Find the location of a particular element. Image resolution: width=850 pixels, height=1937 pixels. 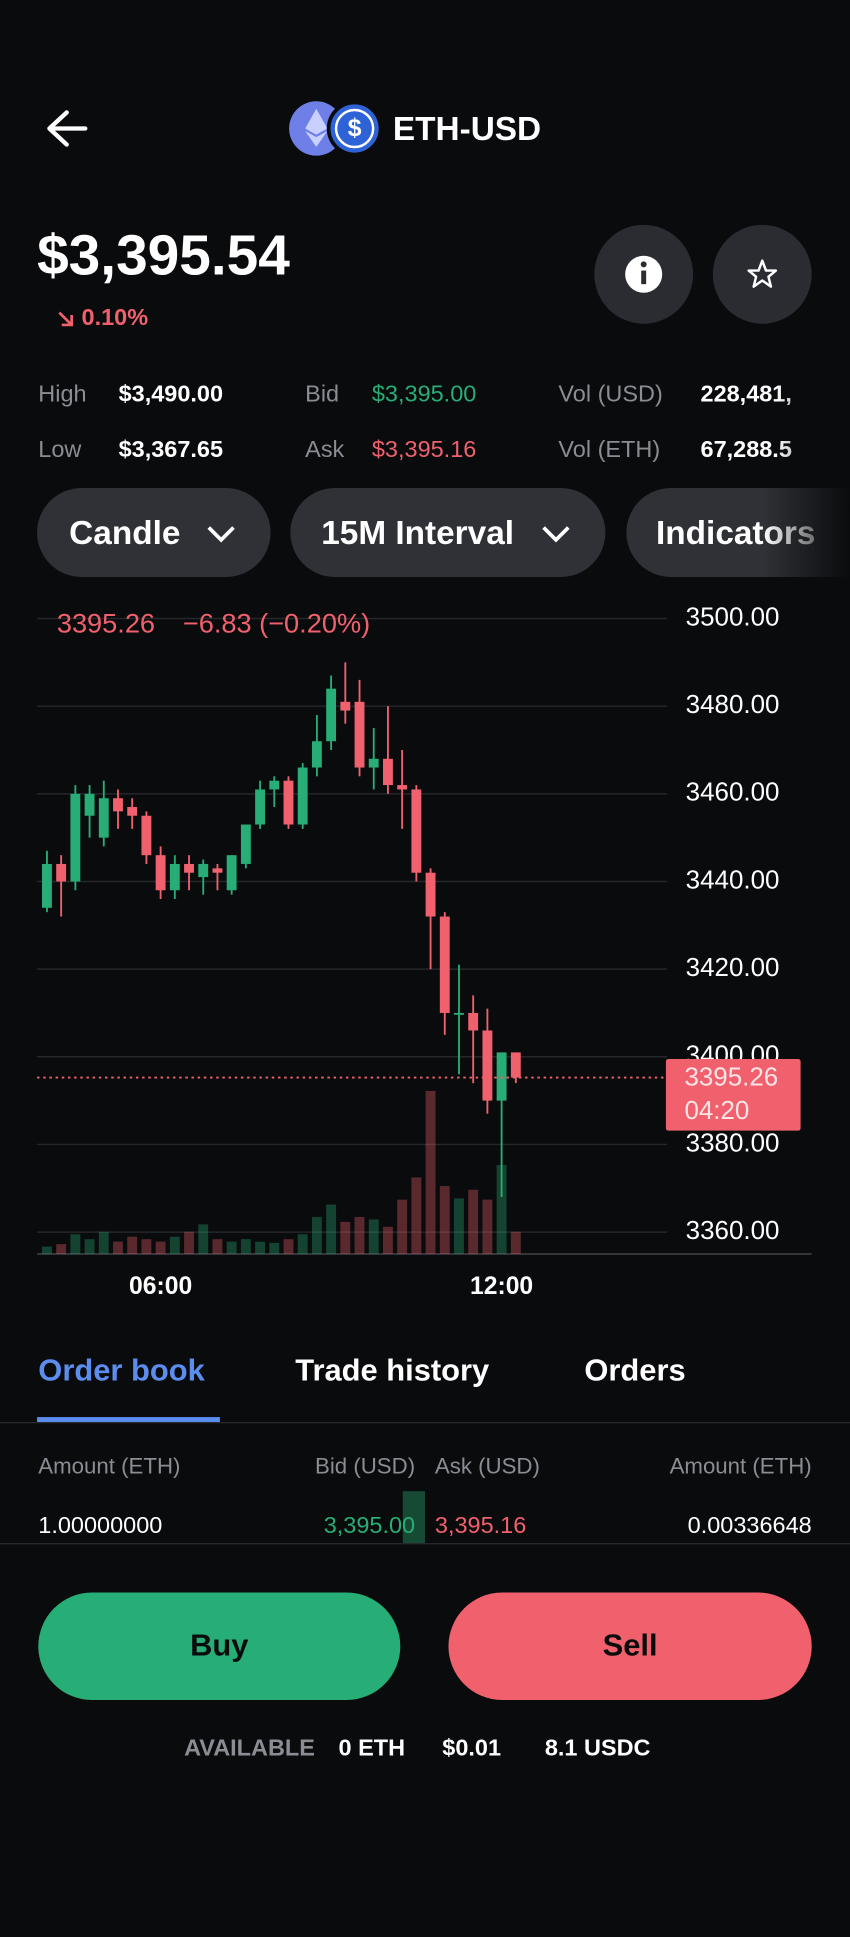

info-button is located at coordinates (644, 274).